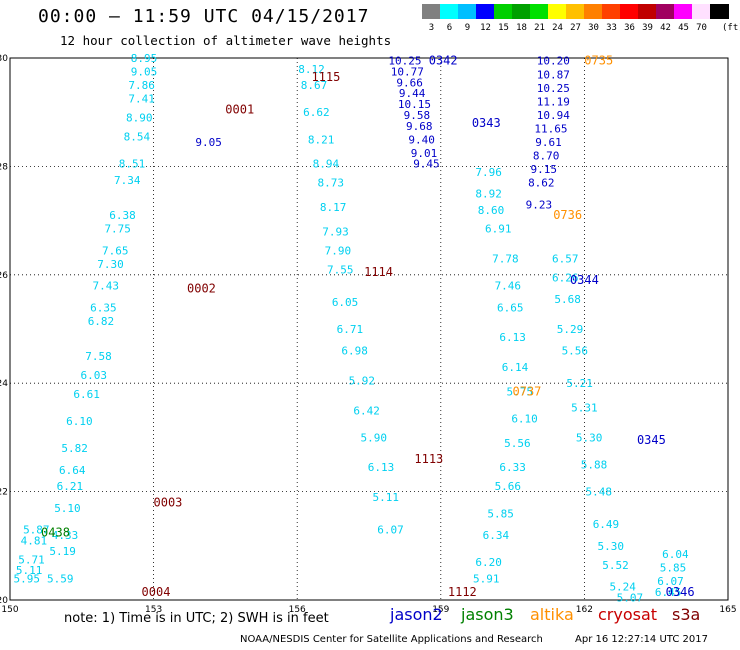 This screenshot has width=740, height=650. I want to click on wave-height-value: 6.91, so click(498, 229).